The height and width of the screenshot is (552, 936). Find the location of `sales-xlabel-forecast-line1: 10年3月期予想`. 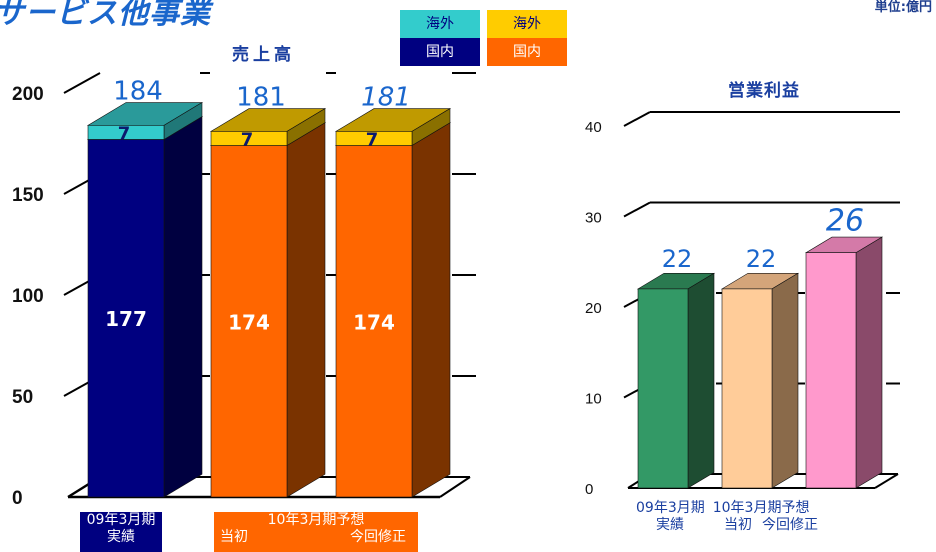

sales-xlabel-forecast-line1: 10年3月期予想 is located at coordinates (316, 520).